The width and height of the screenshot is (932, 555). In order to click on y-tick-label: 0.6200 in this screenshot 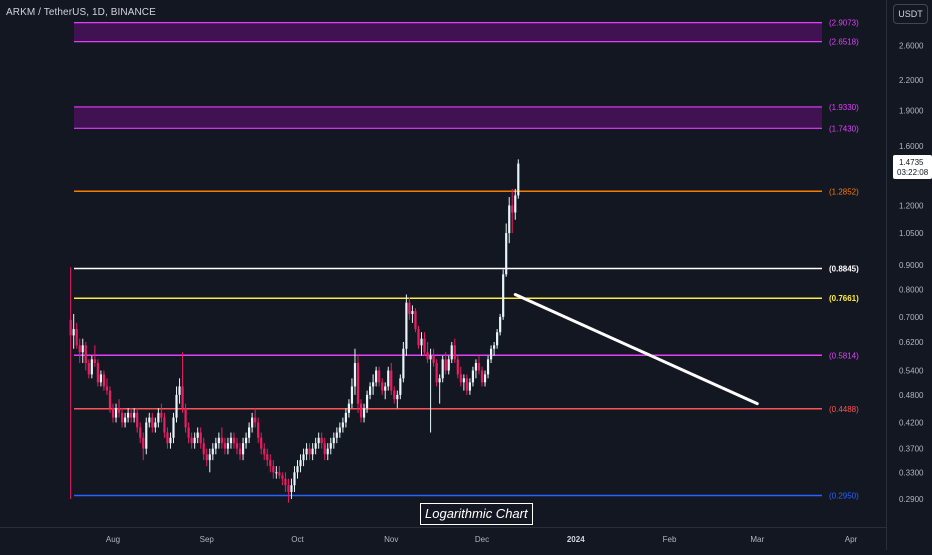, I will do `click(911, 342)`.